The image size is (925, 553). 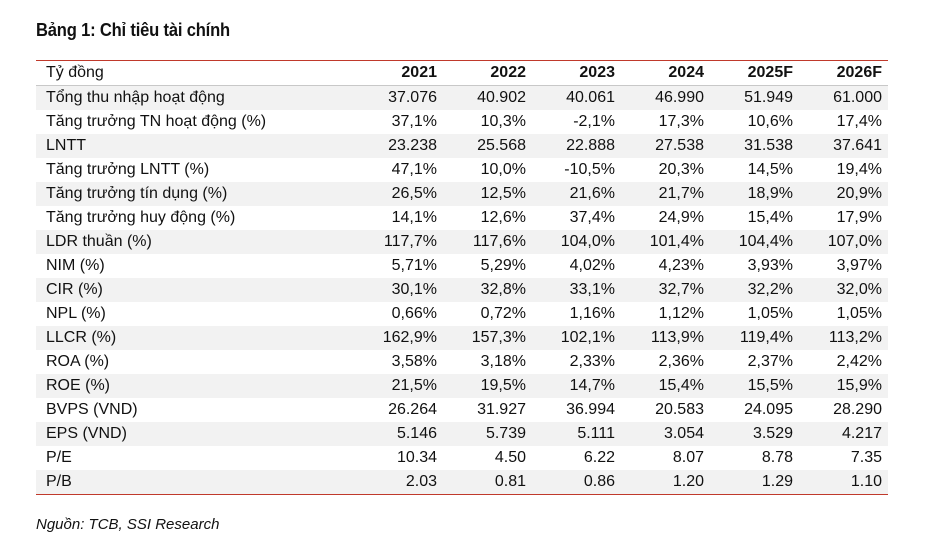 What do you see at coordinates (665, 434) in the screenshot?
I see `row-value: 3.054` at bounding box center [665, 434].